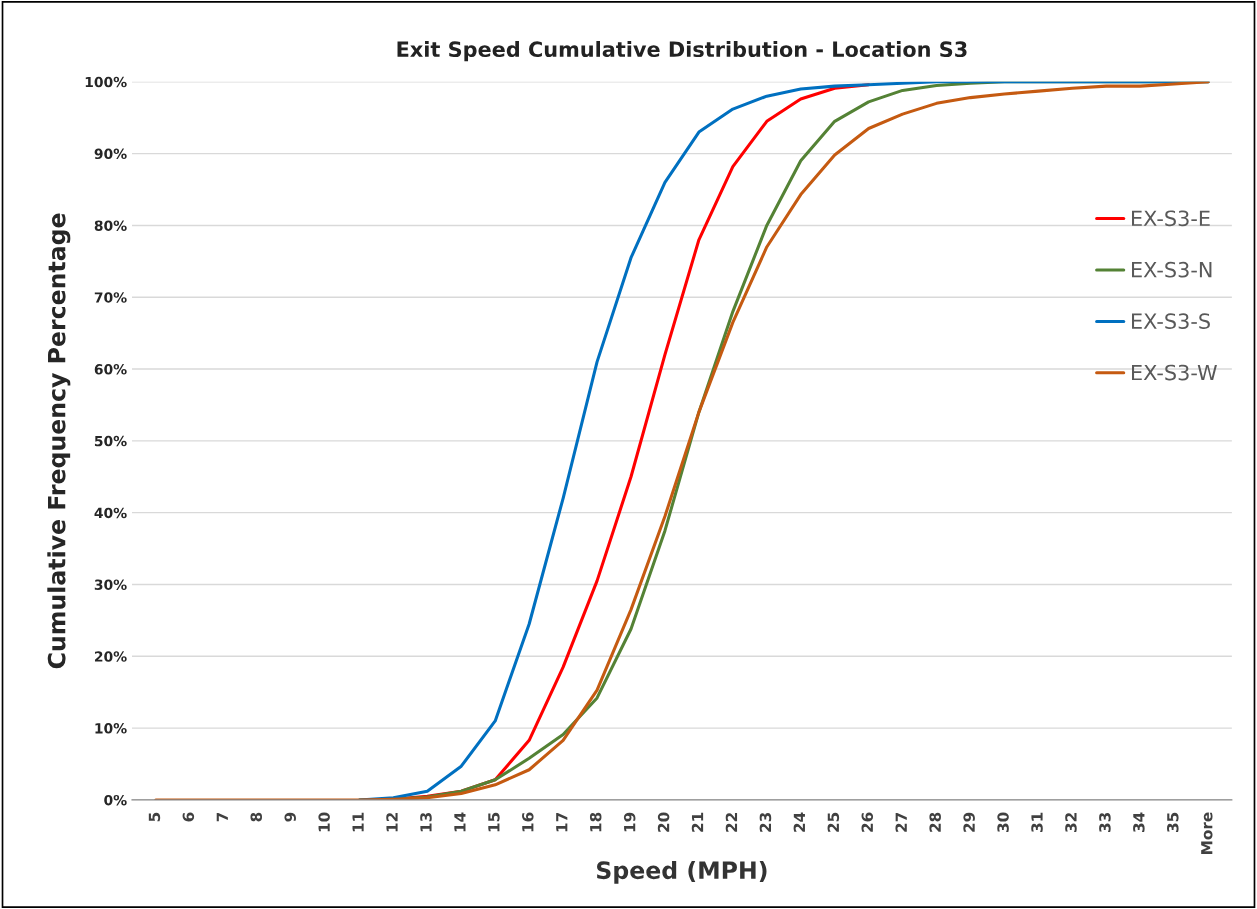  Describe the element at coordinates (59, 441) in the screenshot. I see `y-axis-title: Cumulative Frequency Percentage` at that location.